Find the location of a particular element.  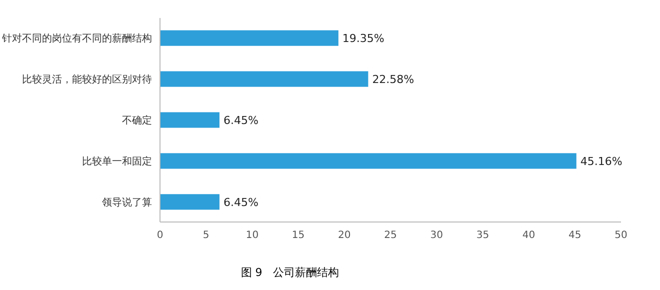

x-tick-label: 30 is located at coordinates (436, 235).